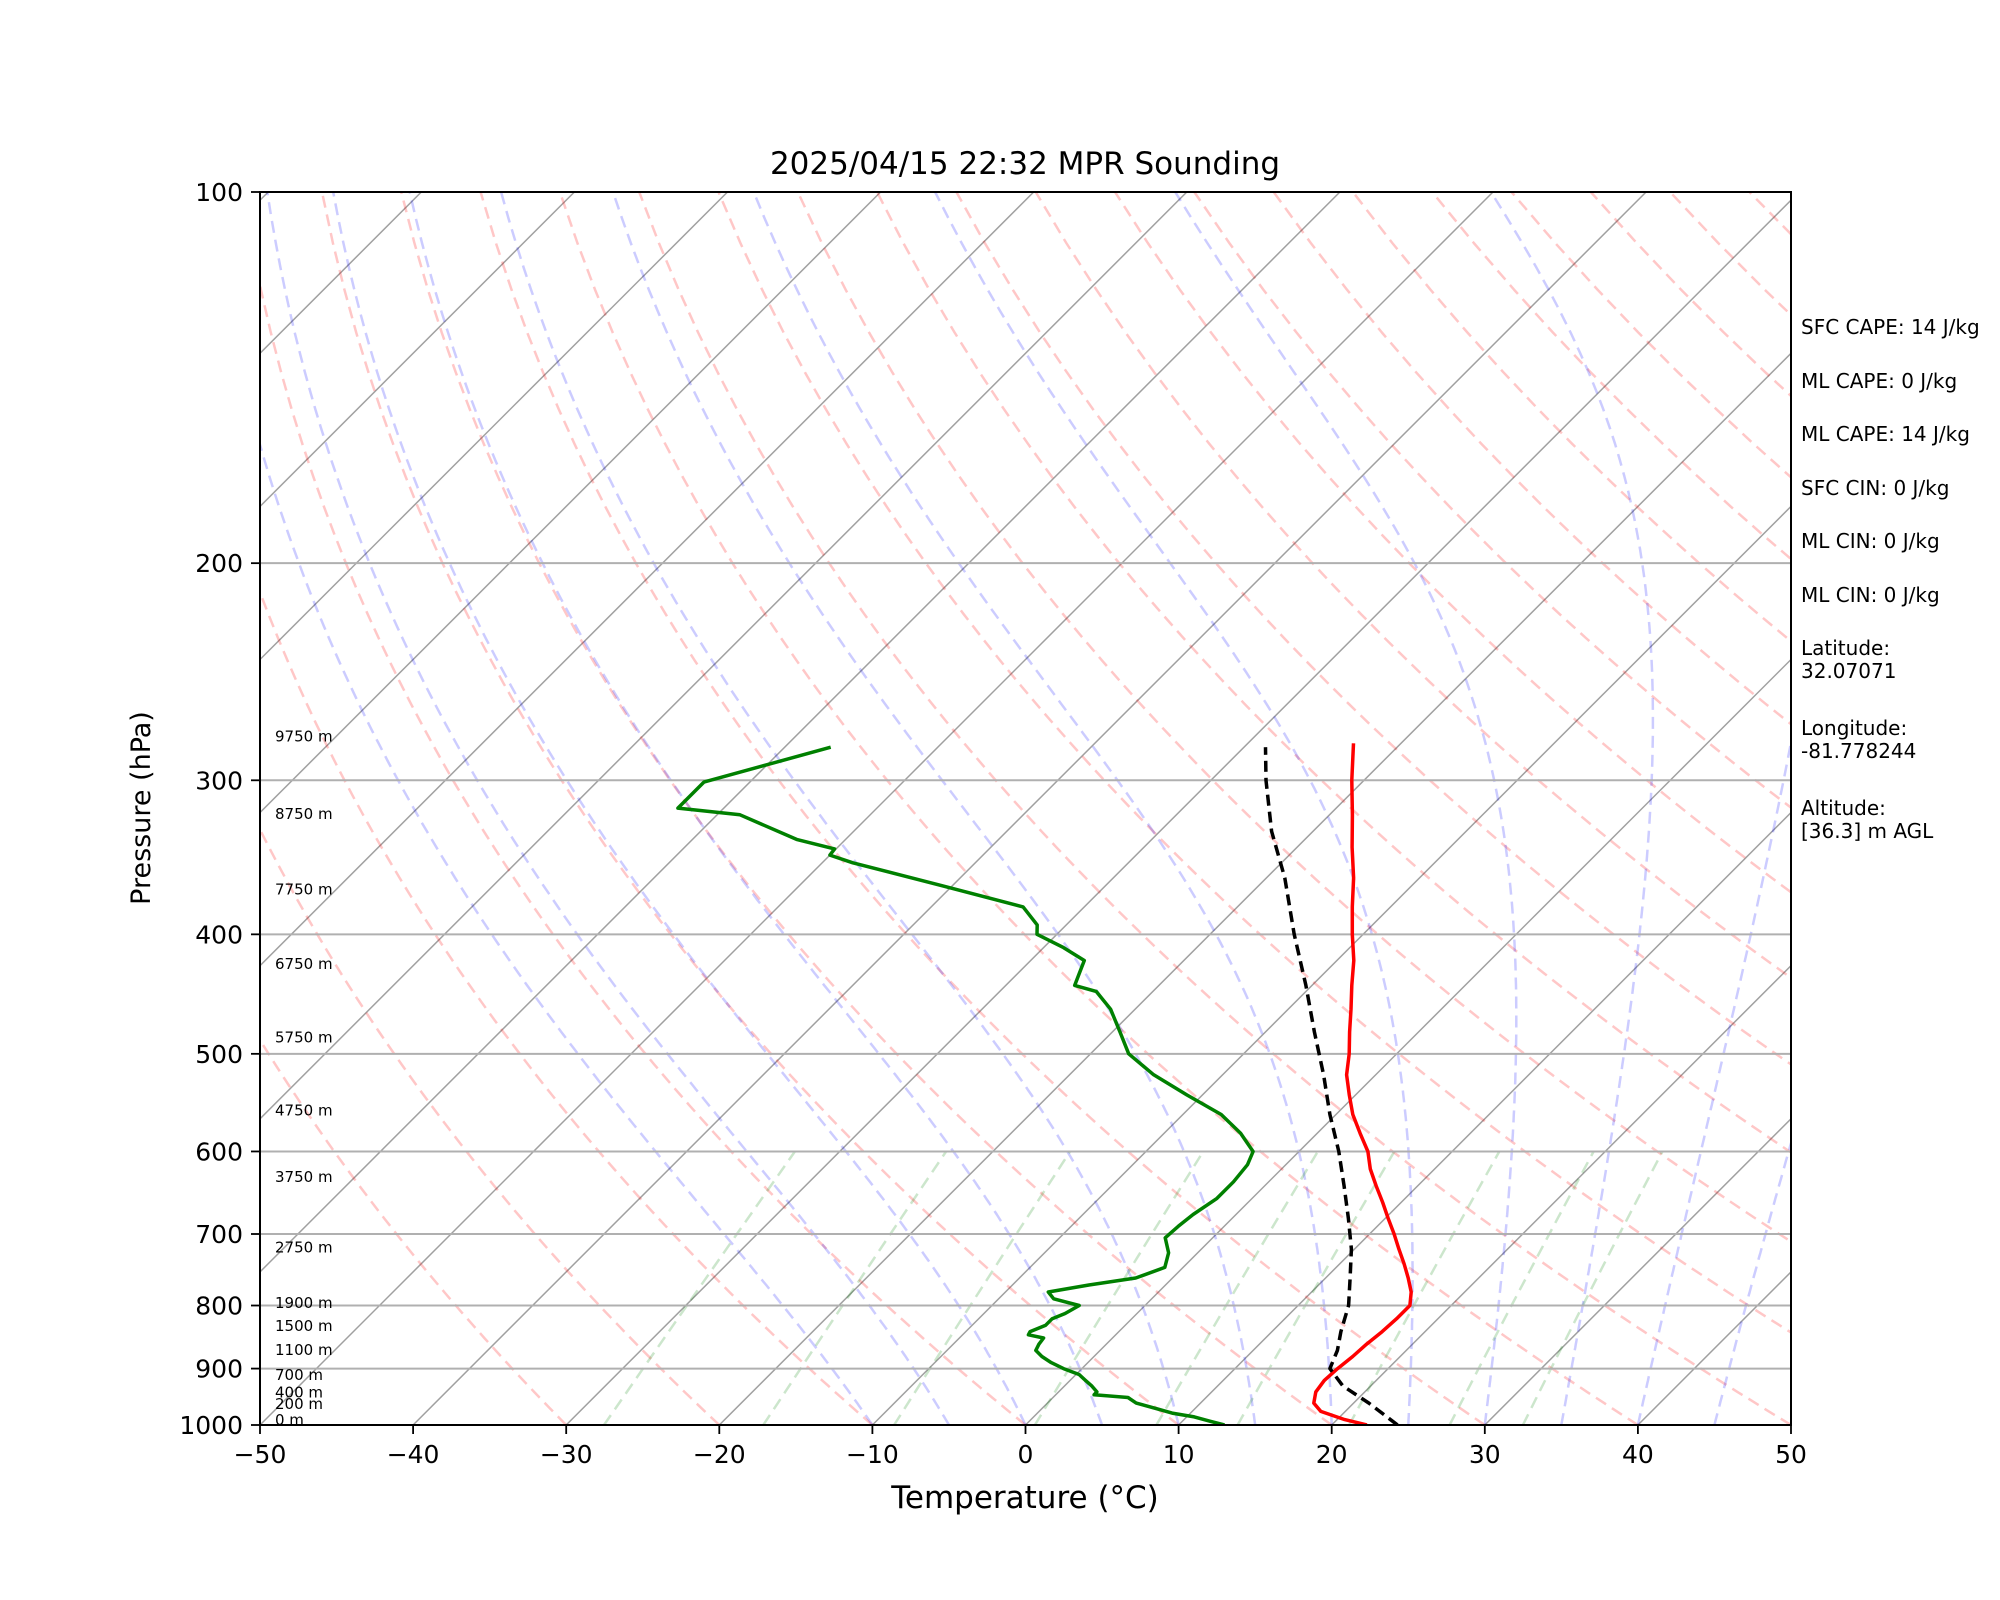 The height and width of the screenshot is (1600, 2000). Describe the element at coordinates (965, 1085) in the screenshot. I see `dewpoint-line` at that location.